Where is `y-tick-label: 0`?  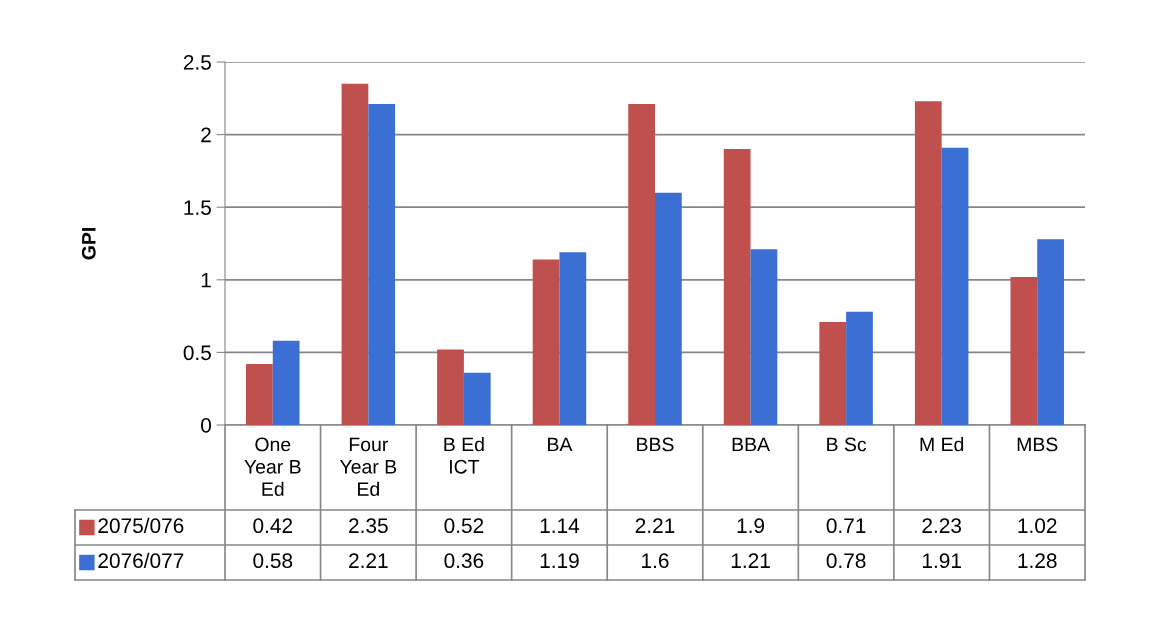
y-tick-label: 0 is located at coordinates (206, 425).